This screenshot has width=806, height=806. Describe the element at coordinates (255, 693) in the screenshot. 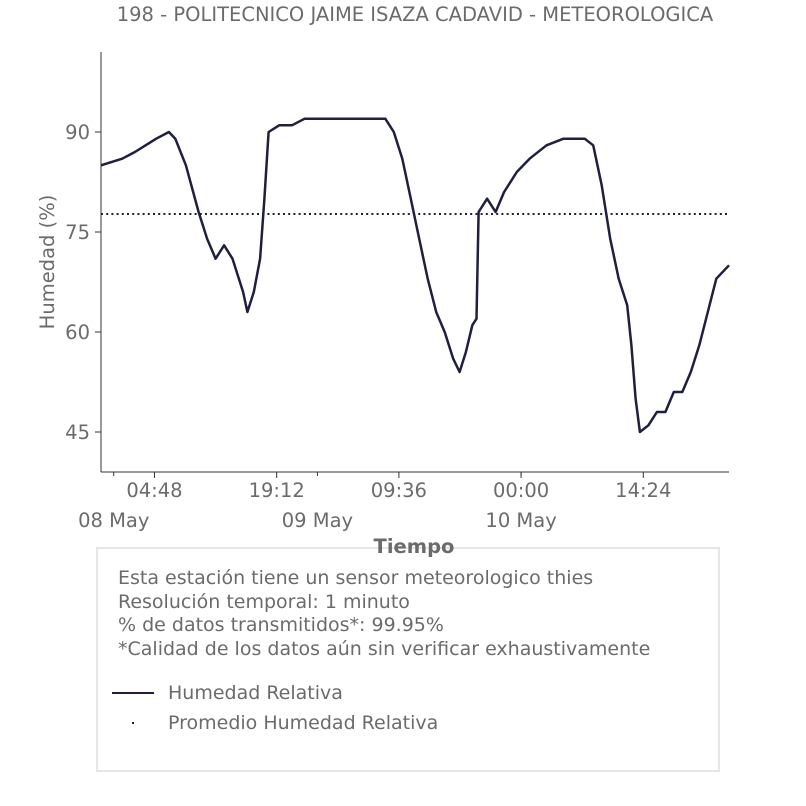

I see `legend-label-humidity: Humedad Relativa` at that location.